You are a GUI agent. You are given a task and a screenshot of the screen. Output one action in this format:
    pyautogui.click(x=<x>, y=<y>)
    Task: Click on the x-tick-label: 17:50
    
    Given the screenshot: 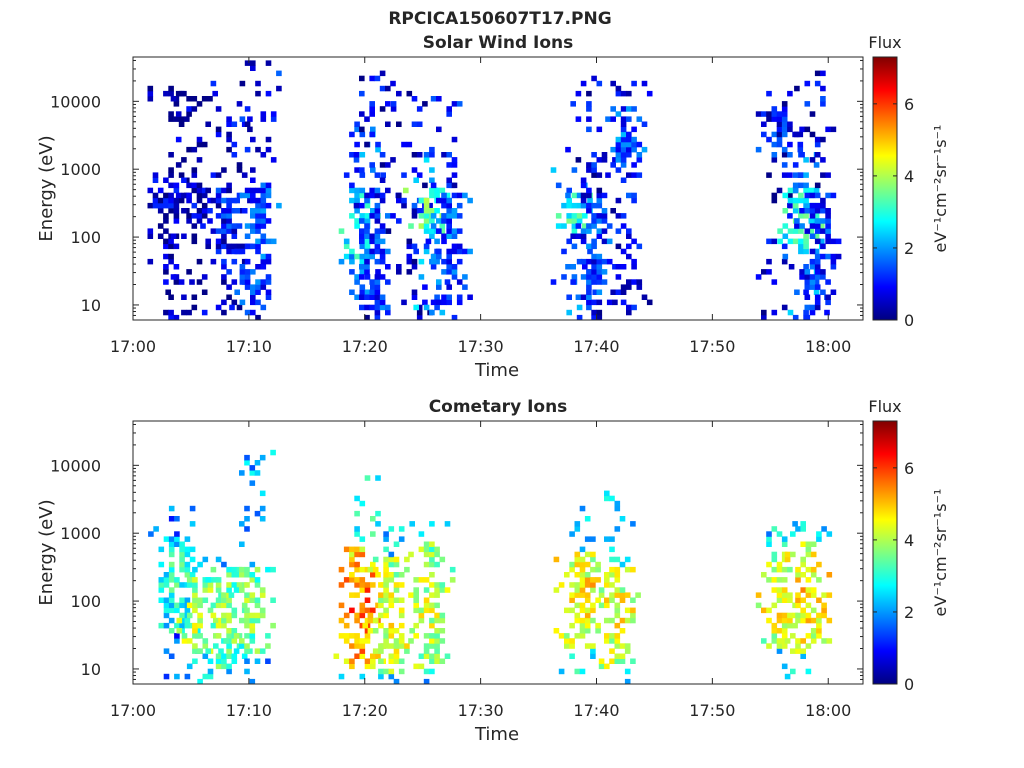 What is the action you would take?
    pyautogui.click(x=712, y=346)
    